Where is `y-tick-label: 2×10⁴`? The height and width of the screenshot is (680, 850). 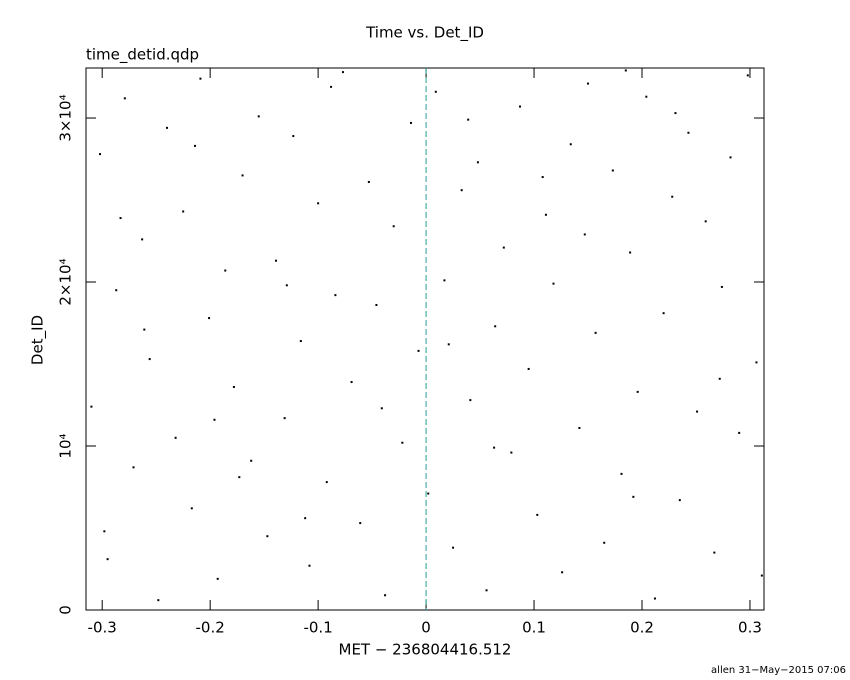 y-tick-label: 2×10⁴ is located at coordinates (66, 281).